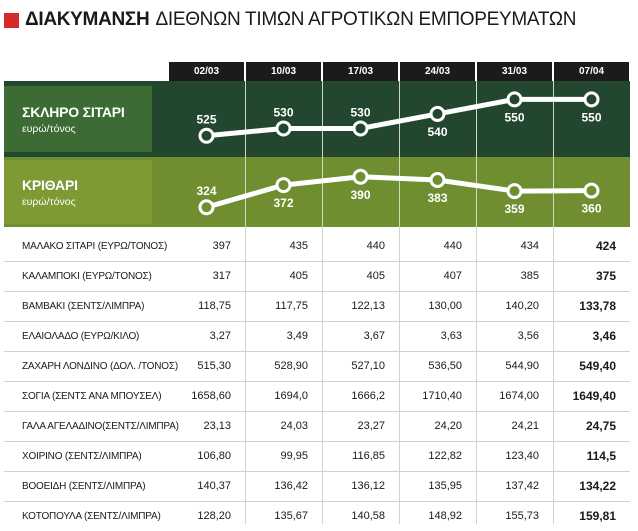  I want to click on label-box-durum-wheat, so click(78, 119).